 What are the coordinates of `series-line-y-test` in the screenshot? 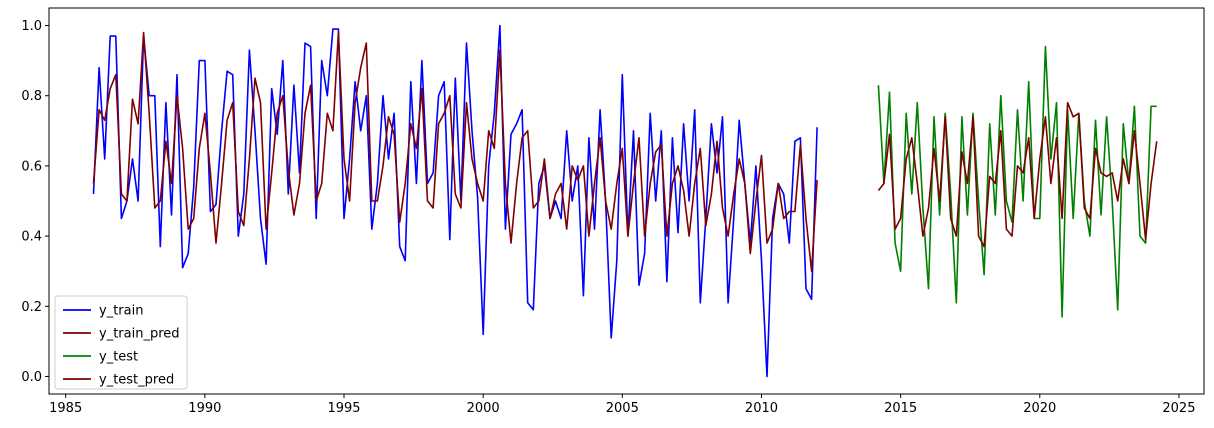 It's located at (1017, 181).